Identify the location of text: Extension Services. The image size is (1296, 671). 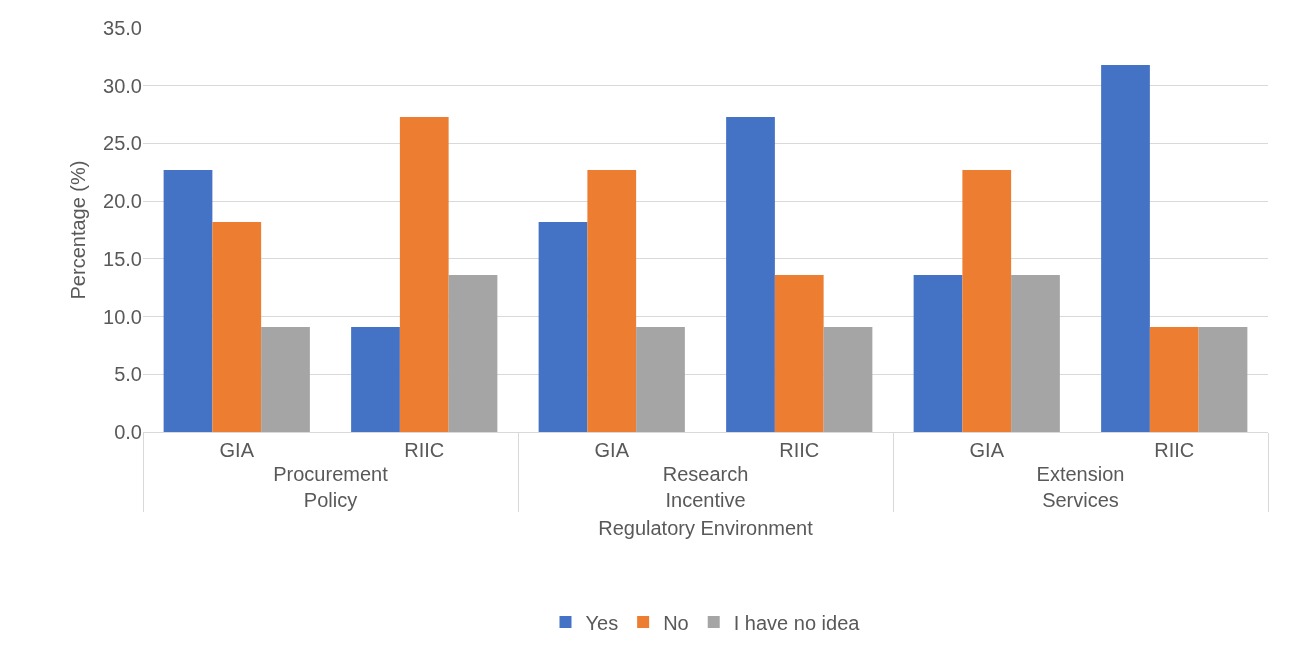
(1080, 487).